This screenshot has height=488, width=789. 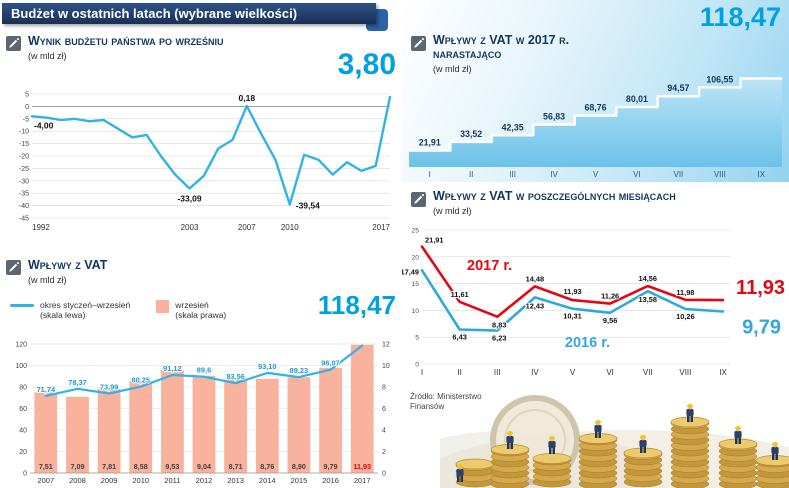 What do you see at coordinates (648, 372) in the screenshot?
I see `svg-text: VII` at bounding box center [648, 372].